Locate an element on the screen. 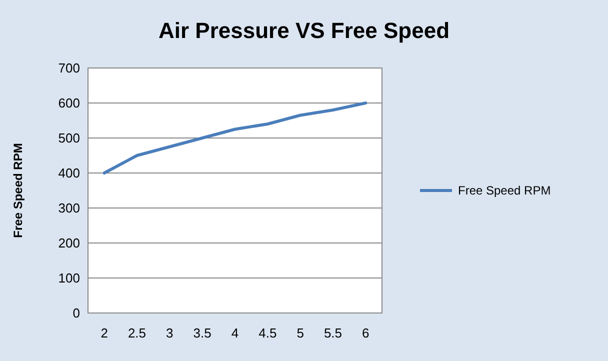 Image resolution: width=608 pixels, height=361 pixels. y-tick-label: 500 is located at coordinates (69, 138).